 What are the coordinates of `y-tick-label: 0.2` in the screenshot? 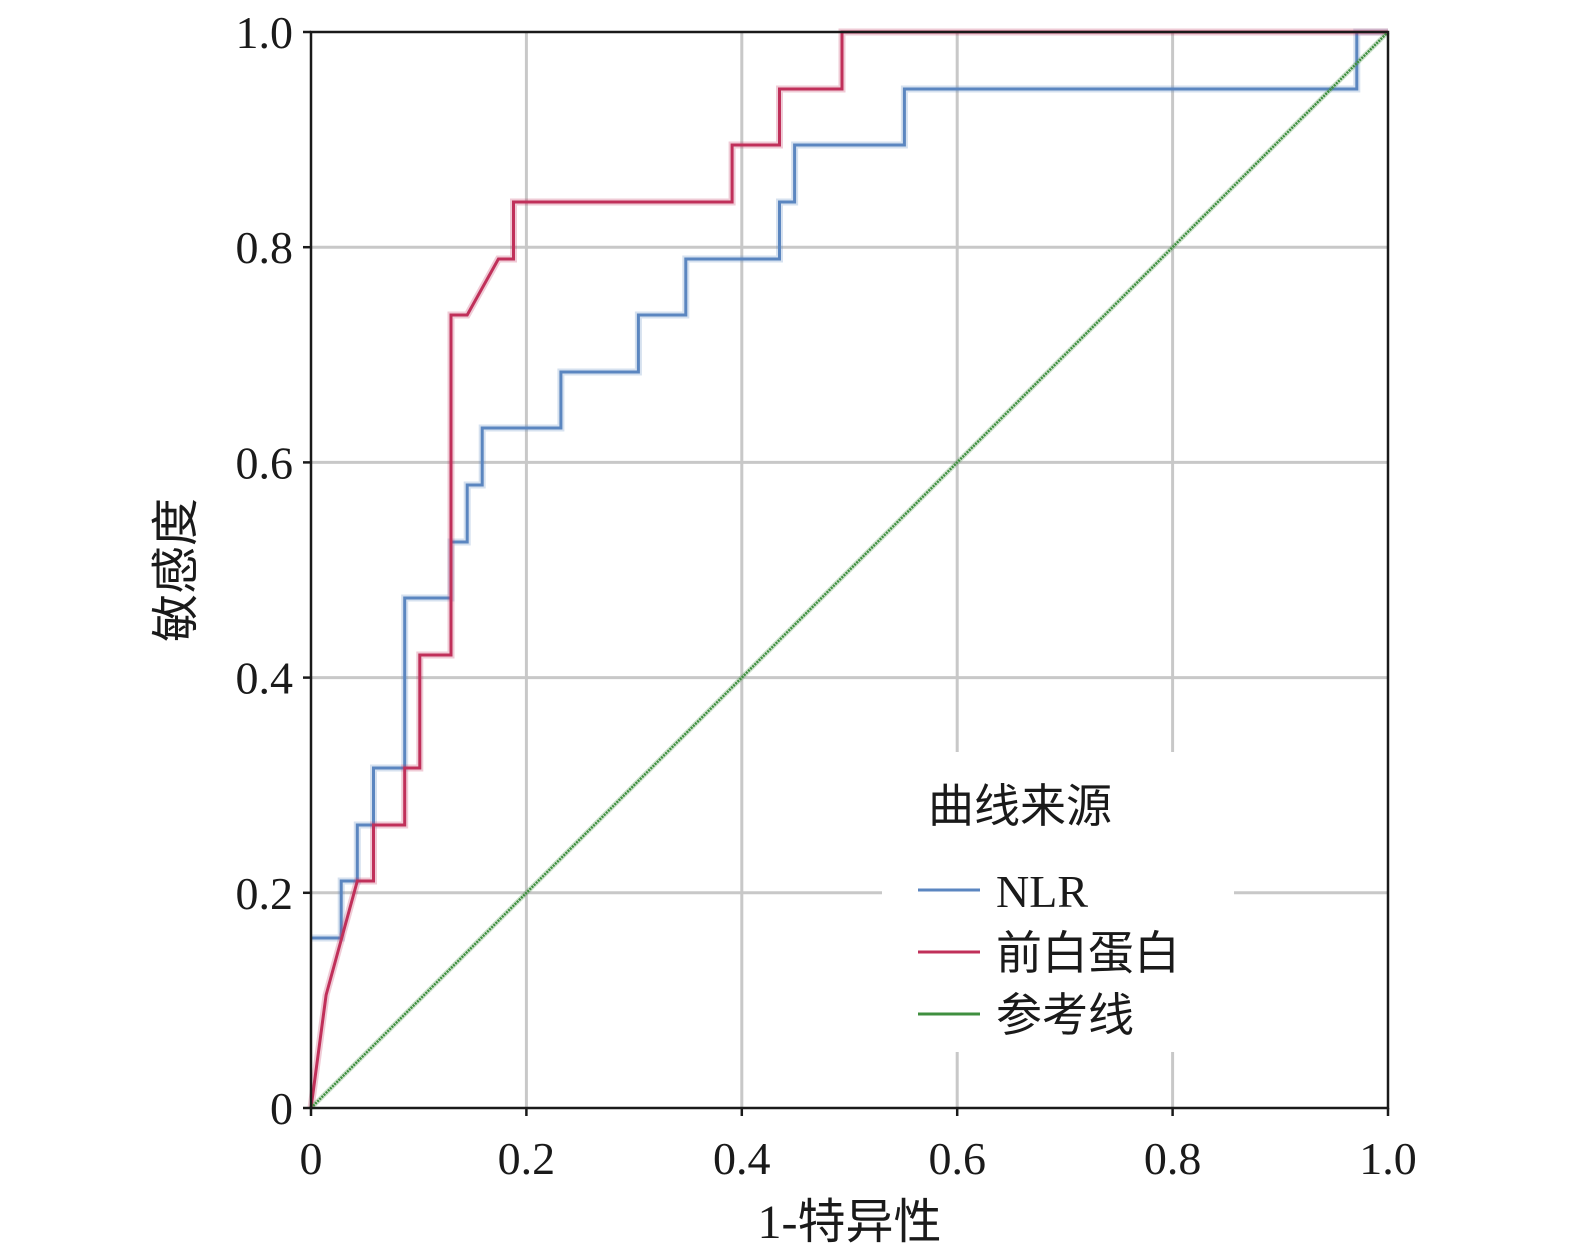 It's located at (265, 893).